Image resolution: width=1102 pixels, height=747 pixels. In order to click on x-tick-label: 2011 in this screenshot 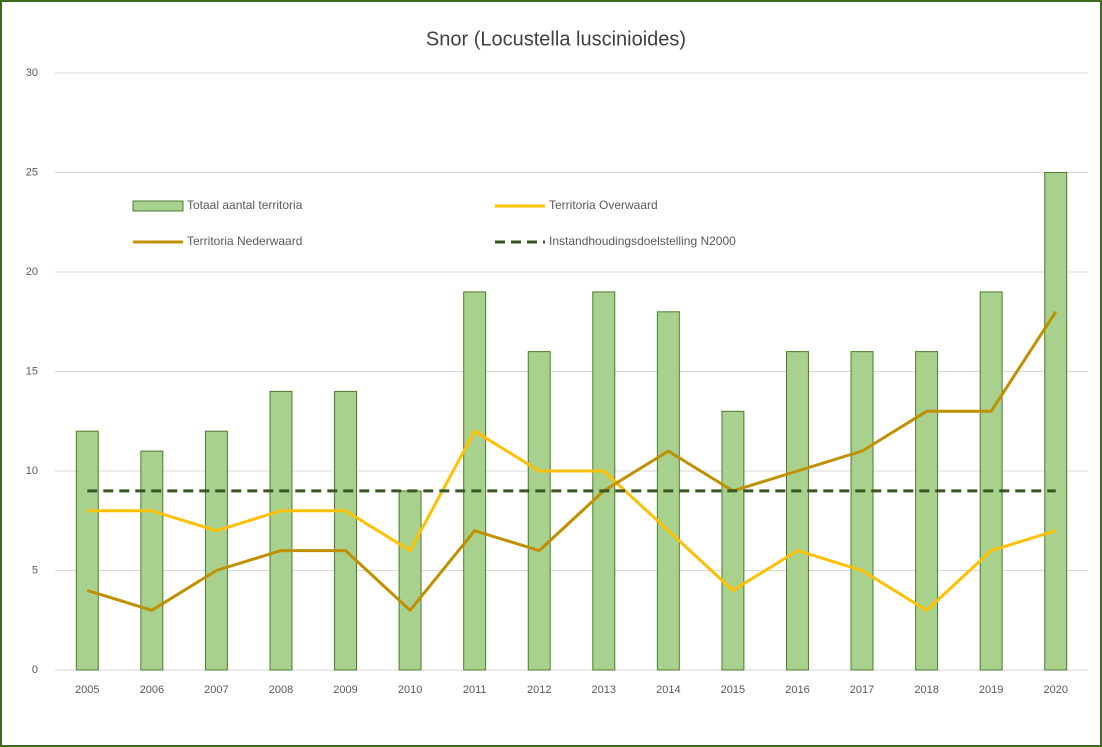, I will do `click(475, 690)`.